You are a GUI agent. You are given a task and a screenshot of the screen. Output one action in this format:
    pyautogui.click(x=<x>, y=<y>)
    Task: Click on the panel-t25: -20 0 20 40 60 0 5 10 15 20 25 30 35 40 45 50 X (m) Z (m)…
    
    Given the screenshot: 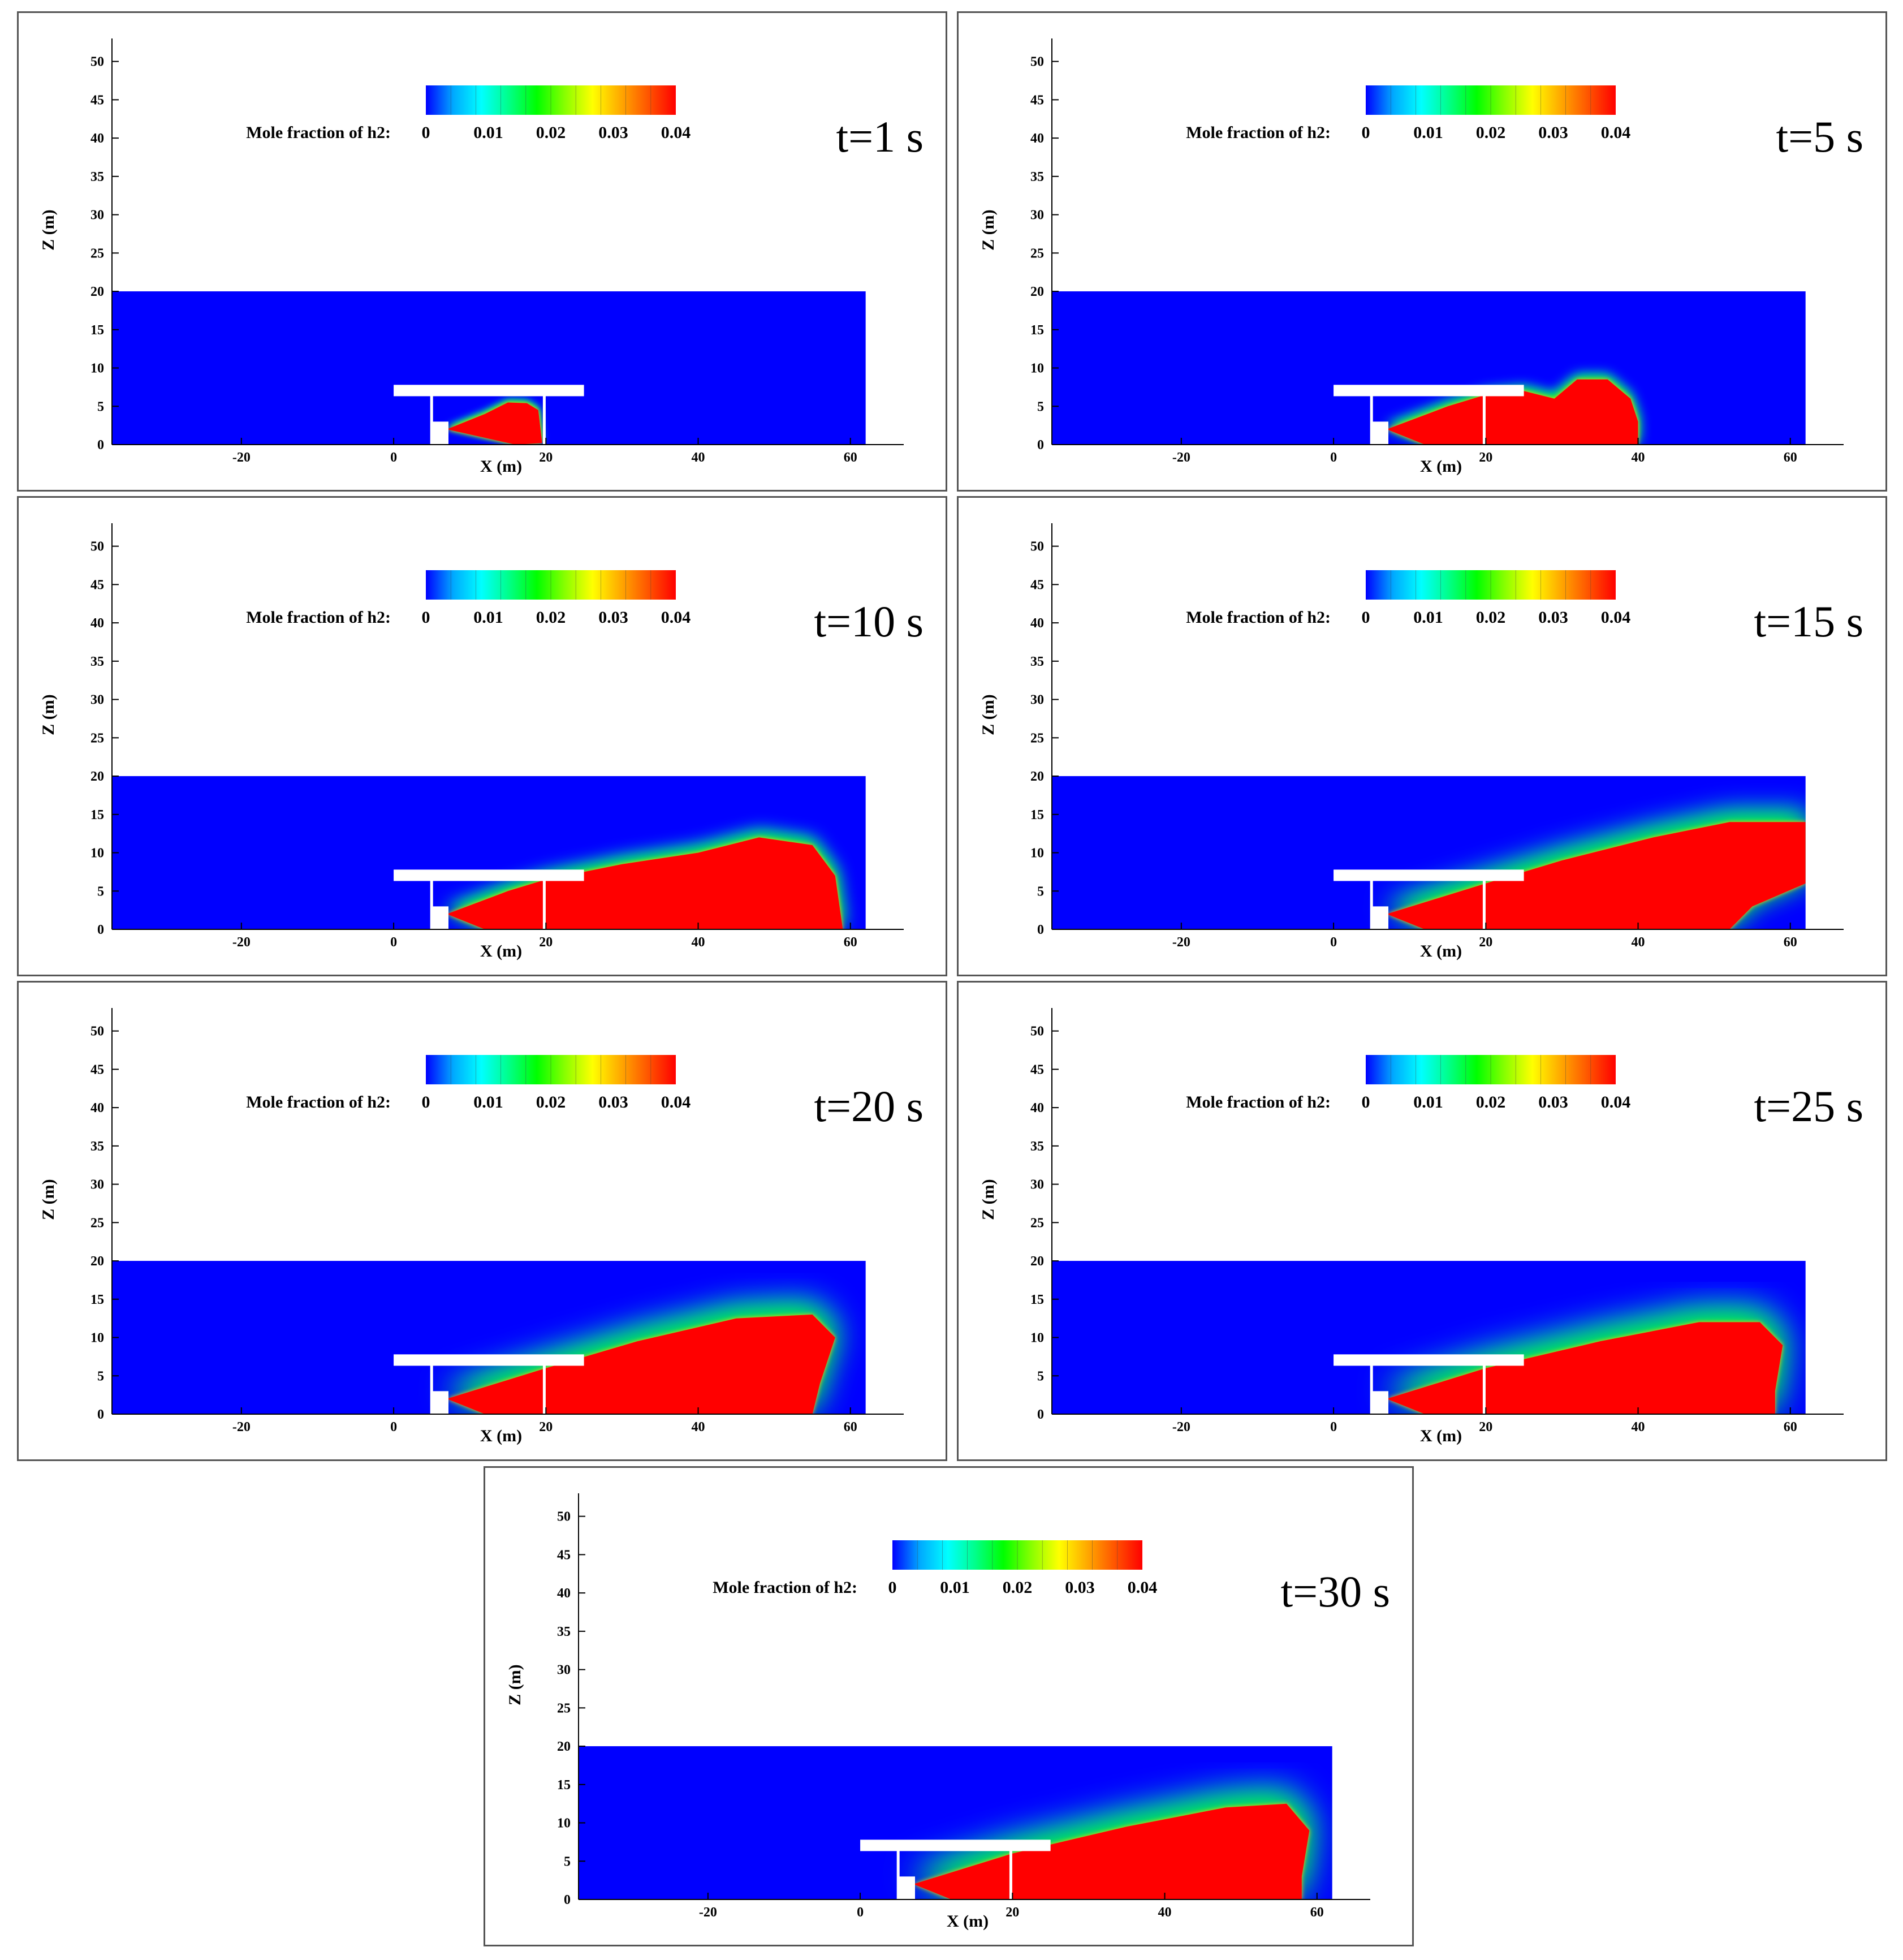 What is the action you would take?
    pyautogui.click(x=1422, y=1221)
    